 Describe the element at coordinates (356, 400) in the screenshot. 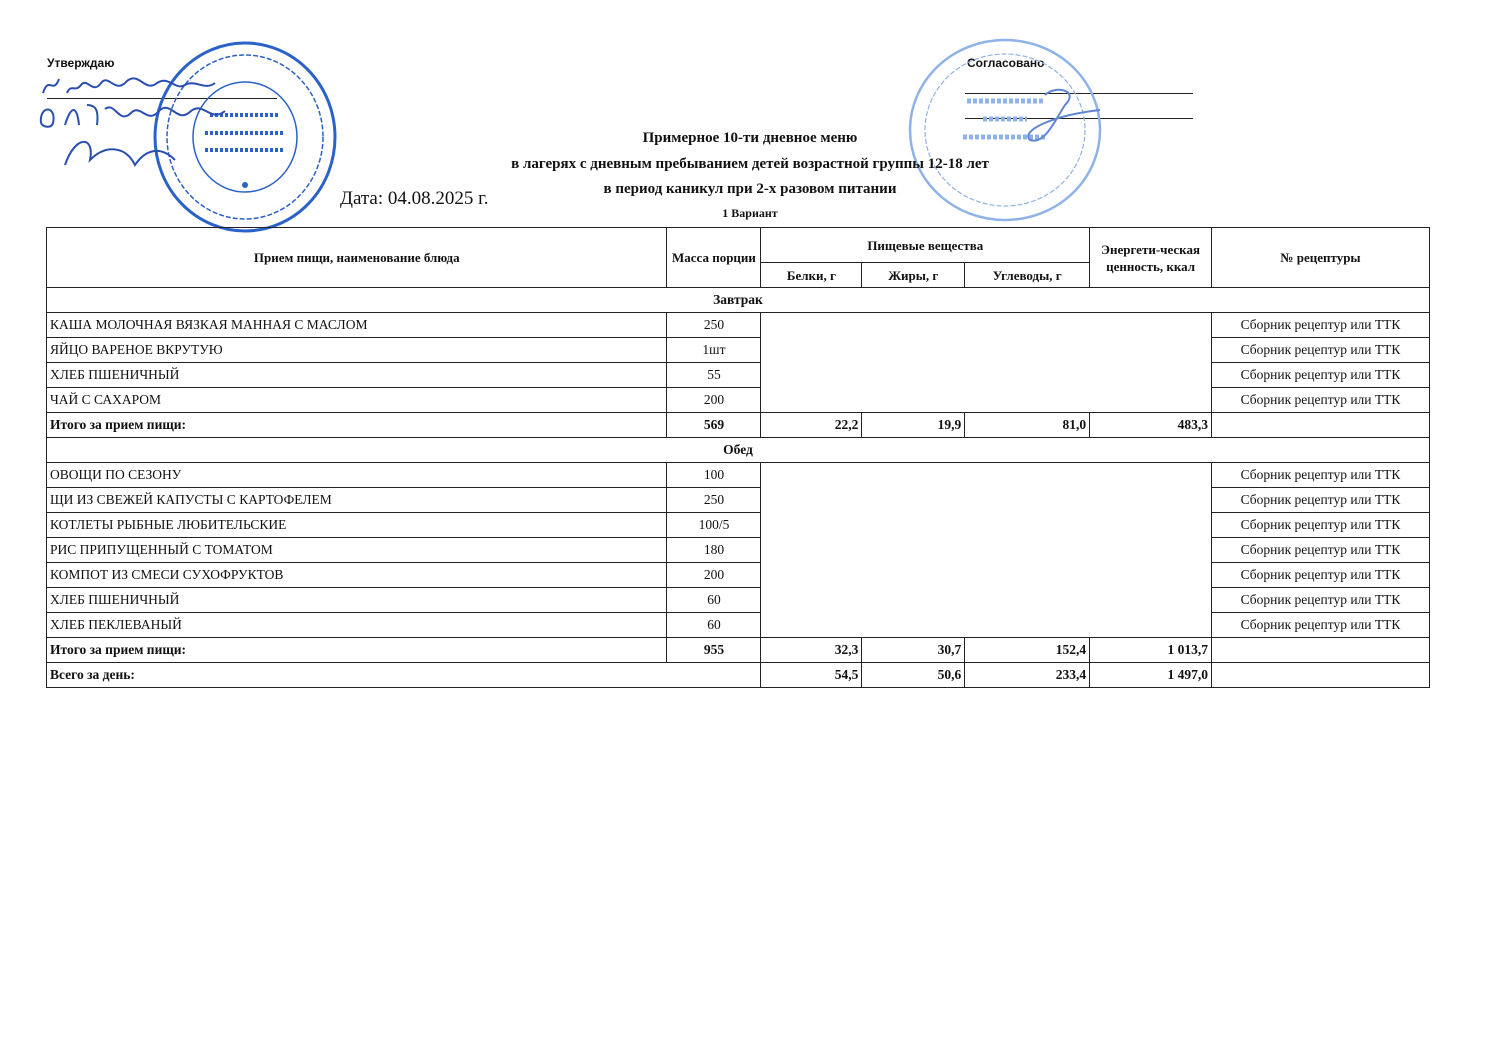

I see `dish-name: ЧАЙ С САХАРОМ` at that location.